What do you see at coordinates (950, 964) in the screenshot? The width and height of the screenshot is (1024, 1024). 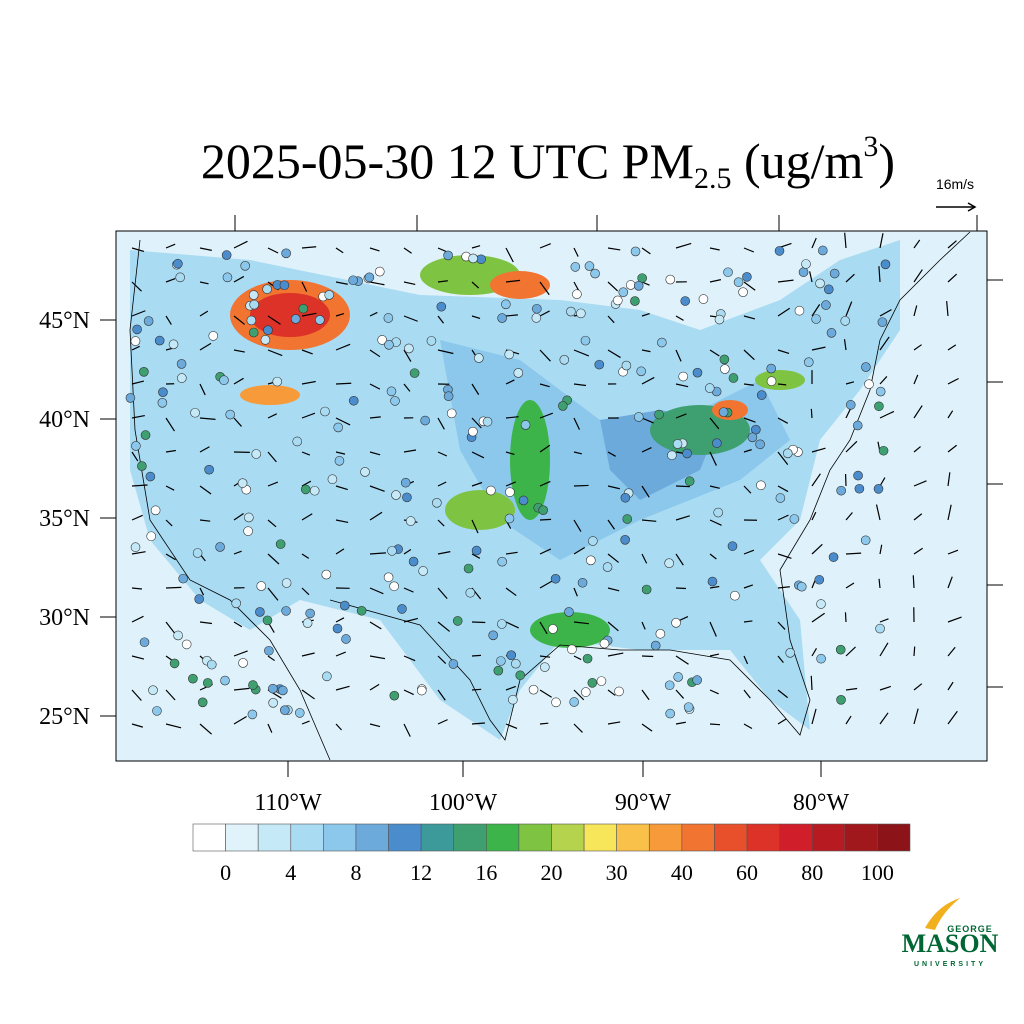 I see `logo-bottom: UNIVERSITY` at bounding box center [950, 964].